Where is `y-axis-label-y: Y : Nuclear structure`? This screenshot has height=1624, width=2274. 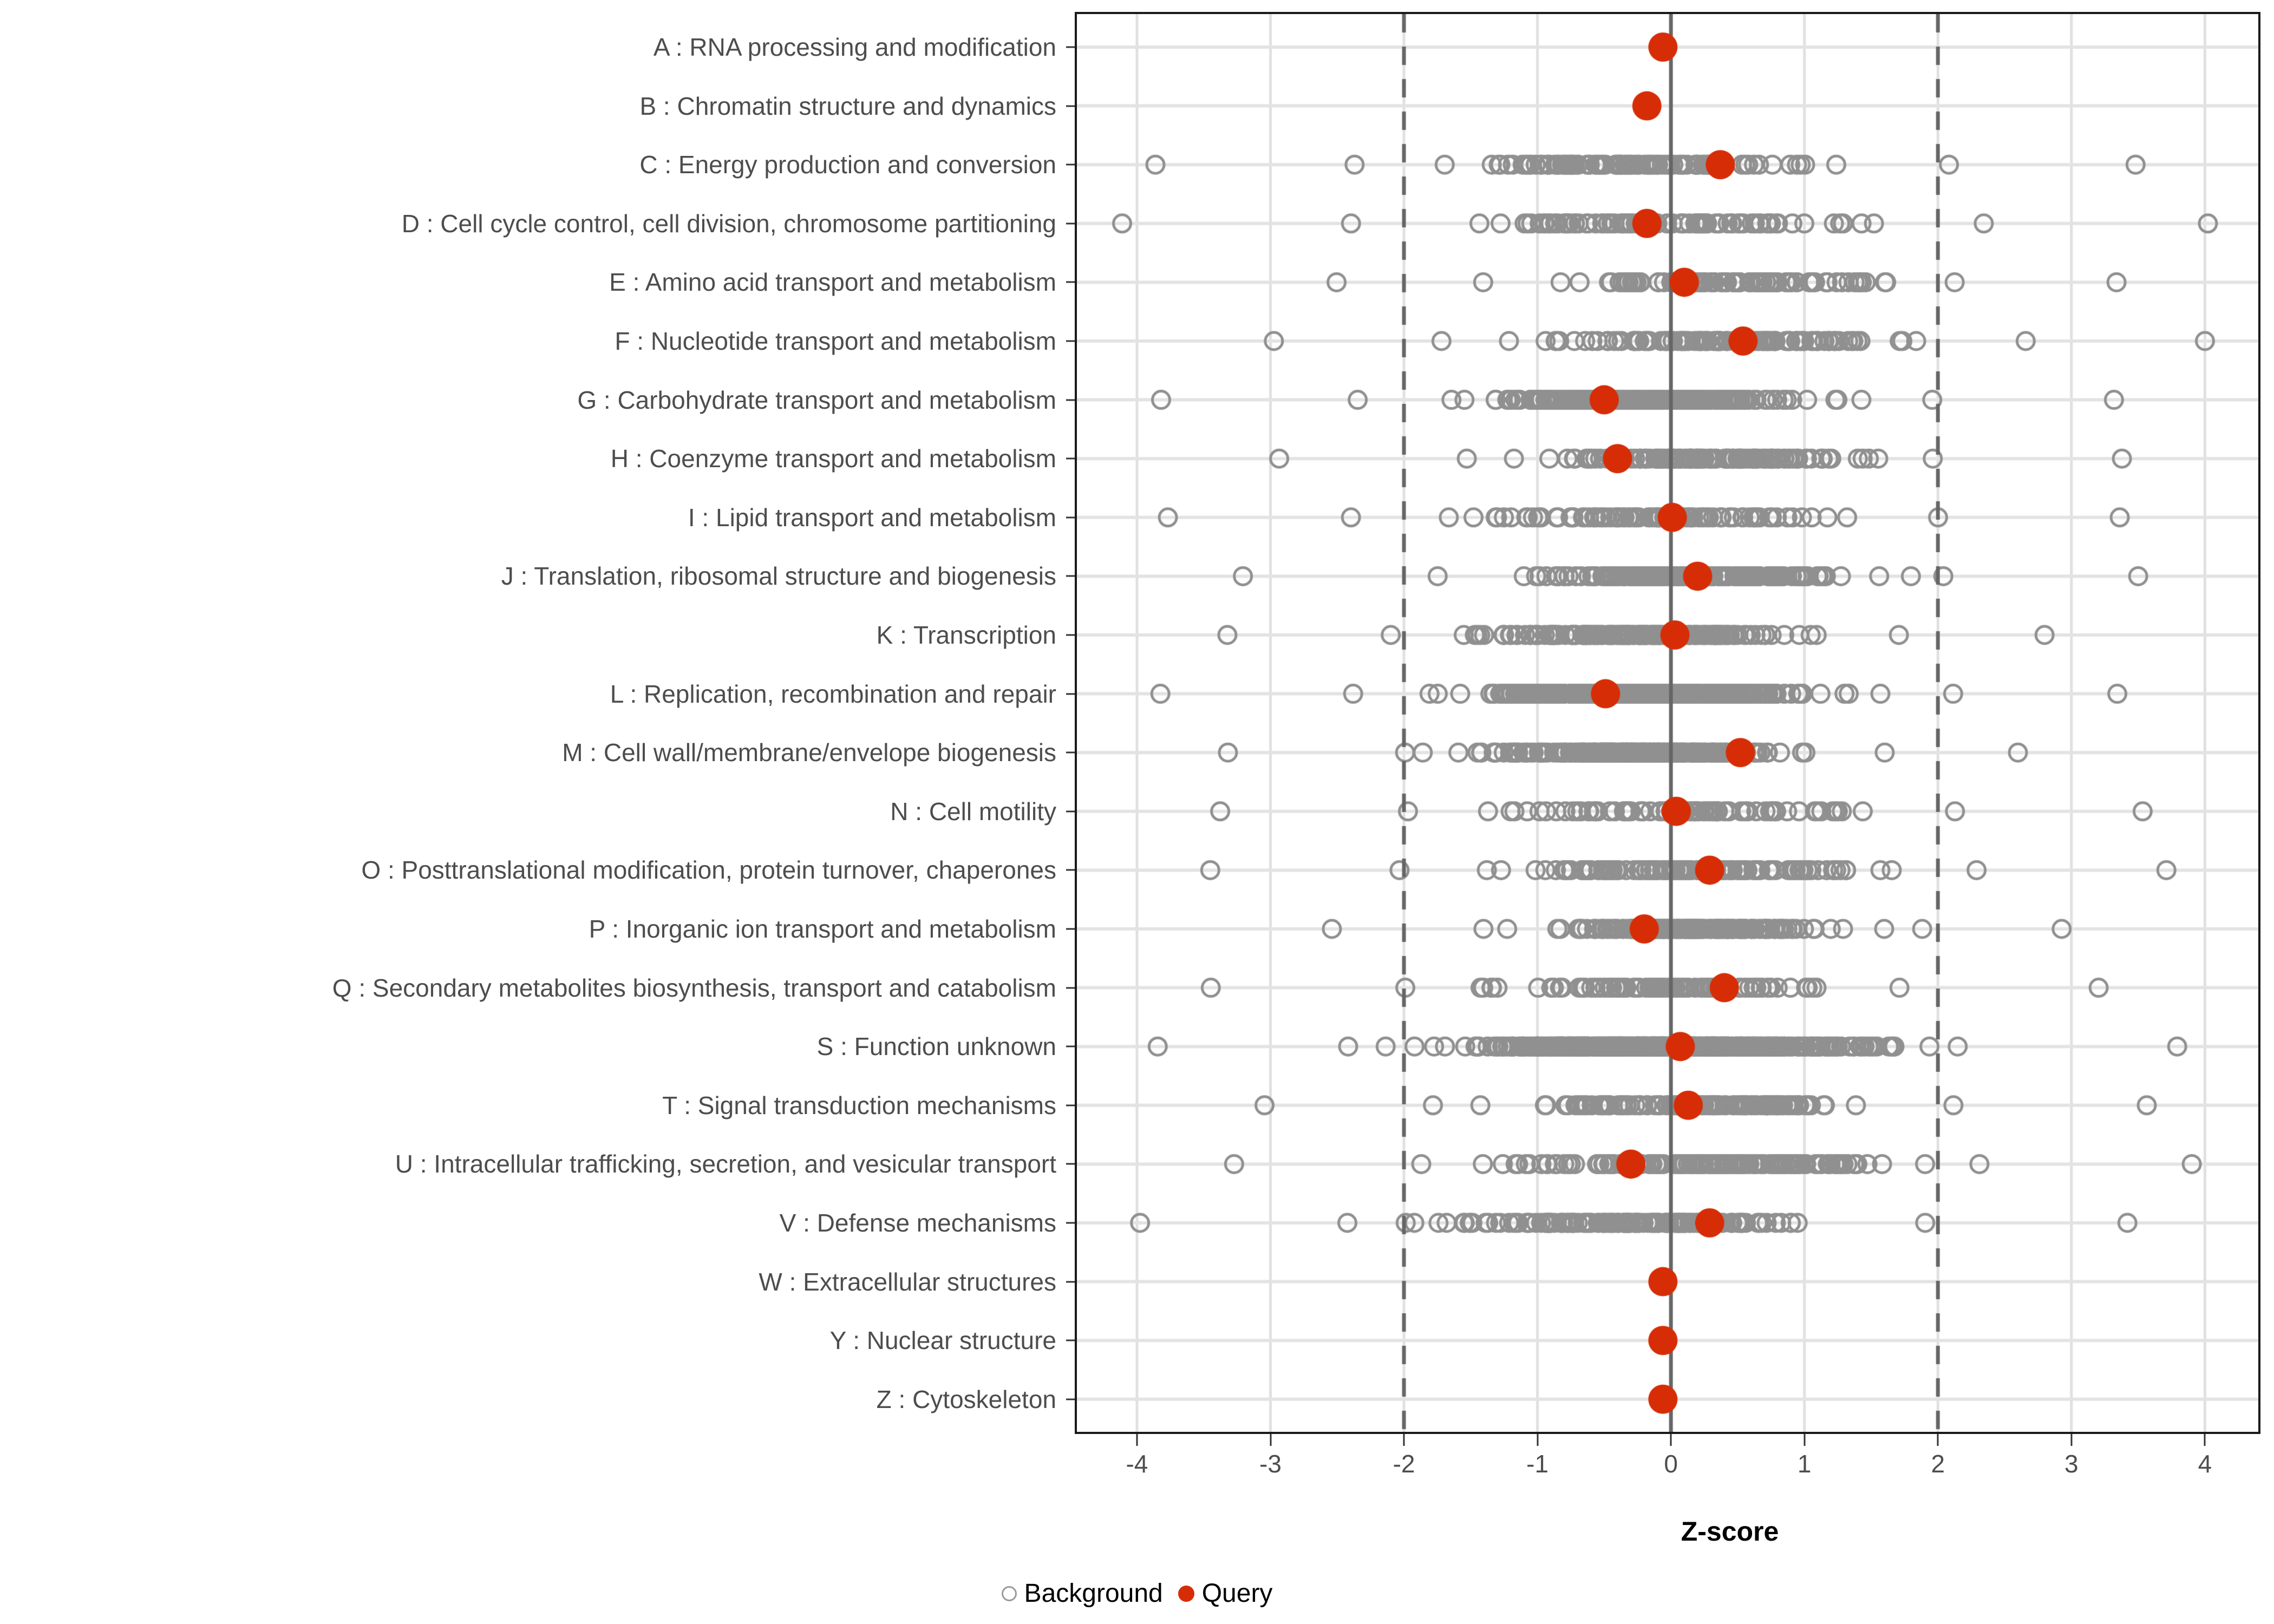 y-axis-label-y: Y : Nuclear structure is located at coordinates (943, 1340).